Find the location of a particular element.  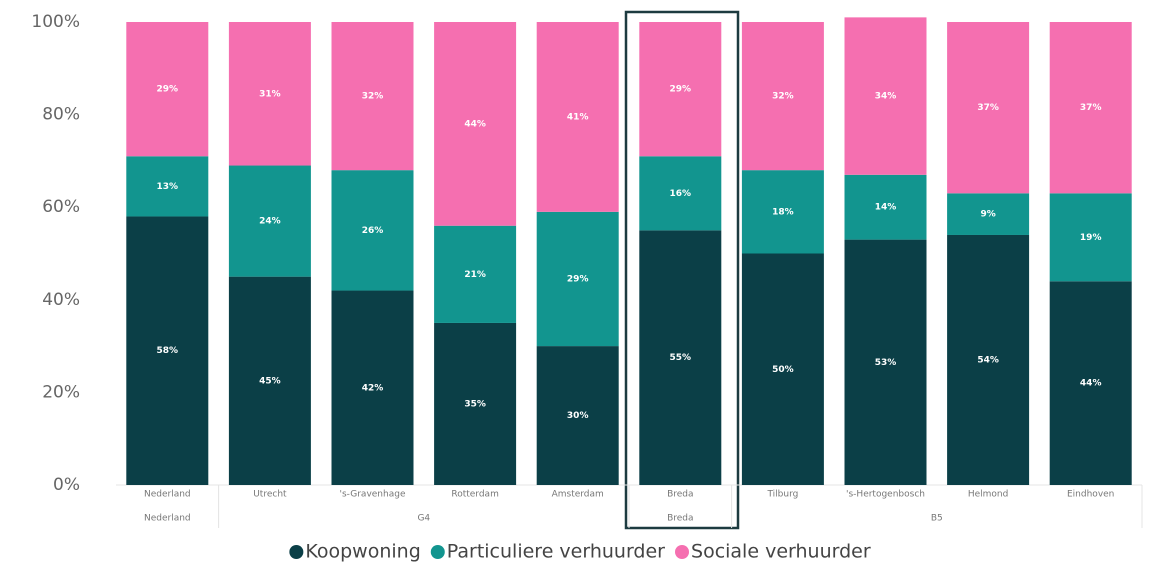

value-label: 58% is located at coordinates (168, 351).